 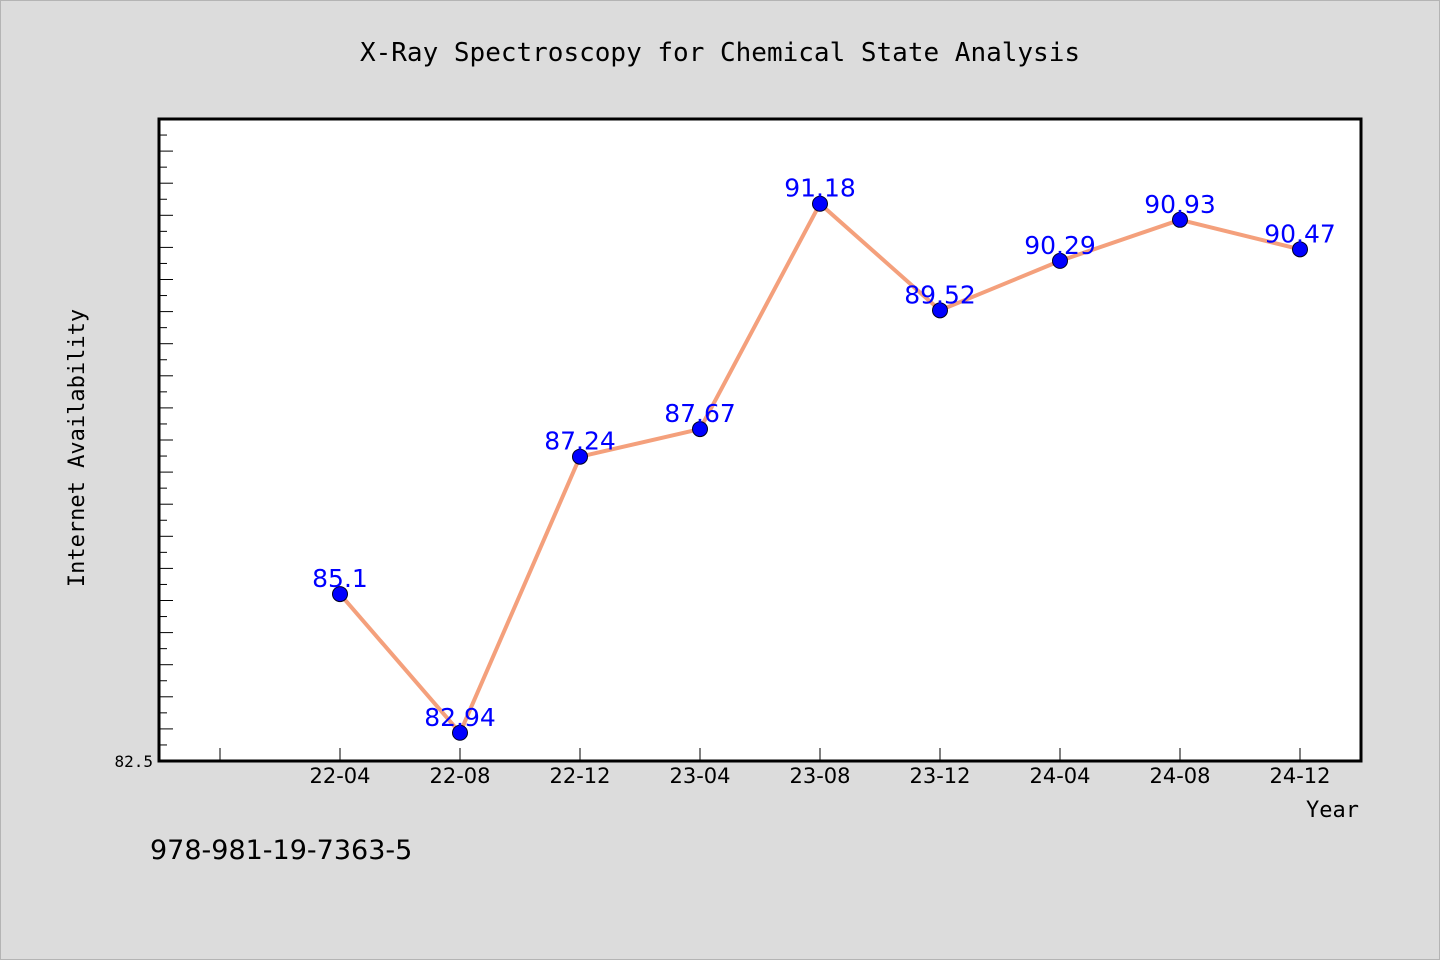 What do you see at coordinates (339, 776) in the screenshot?
I see `x-tick-label: 22-04` at bounding box center [339, 776].